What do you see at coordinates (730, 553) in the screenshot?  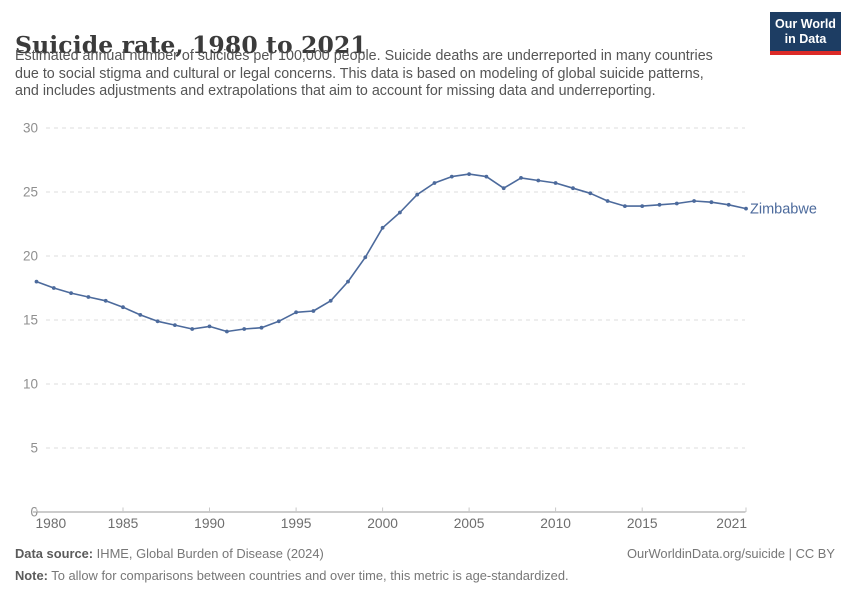 I see `owid-link: OurWorldinData.org/suicide | CC BY` at bounding box center [730, 553].